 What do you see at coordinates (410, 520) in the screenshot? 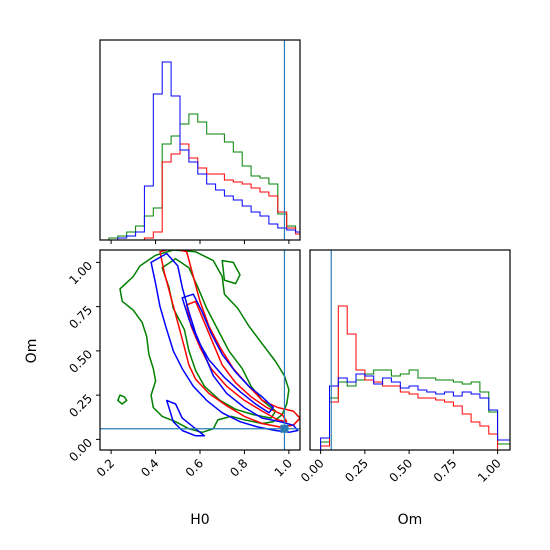
I see `om-x-axis-label: Om` at bounding box center [410, 520].